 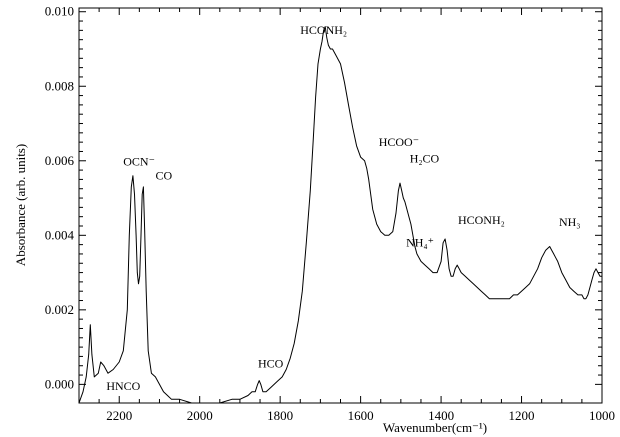 What do you see at coordinates (280, 415) in the screenshot?
I see `x-tick-label: 1800` at bounding box center [280, 415].